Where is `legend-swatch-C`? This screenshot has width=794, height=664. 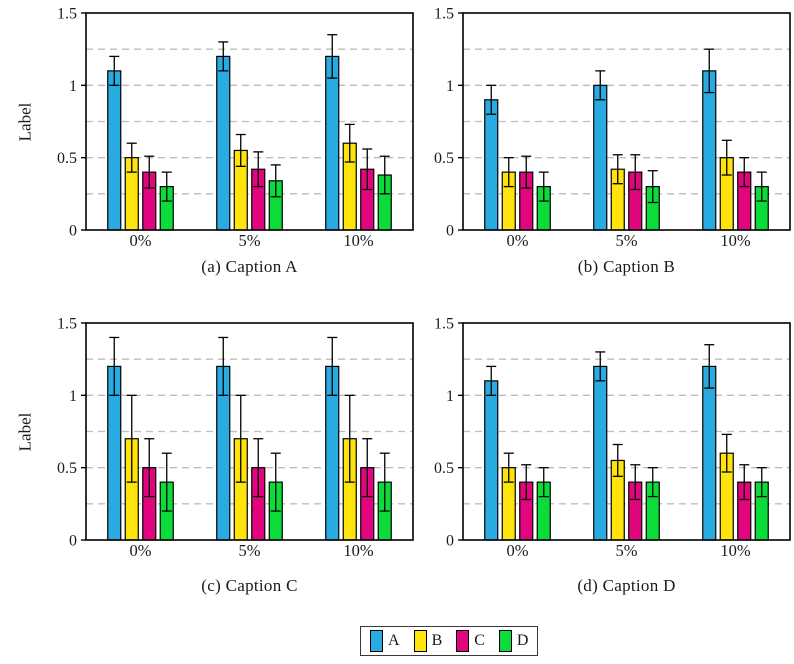
legend-swatch-C is located at coordinates (463, 641).